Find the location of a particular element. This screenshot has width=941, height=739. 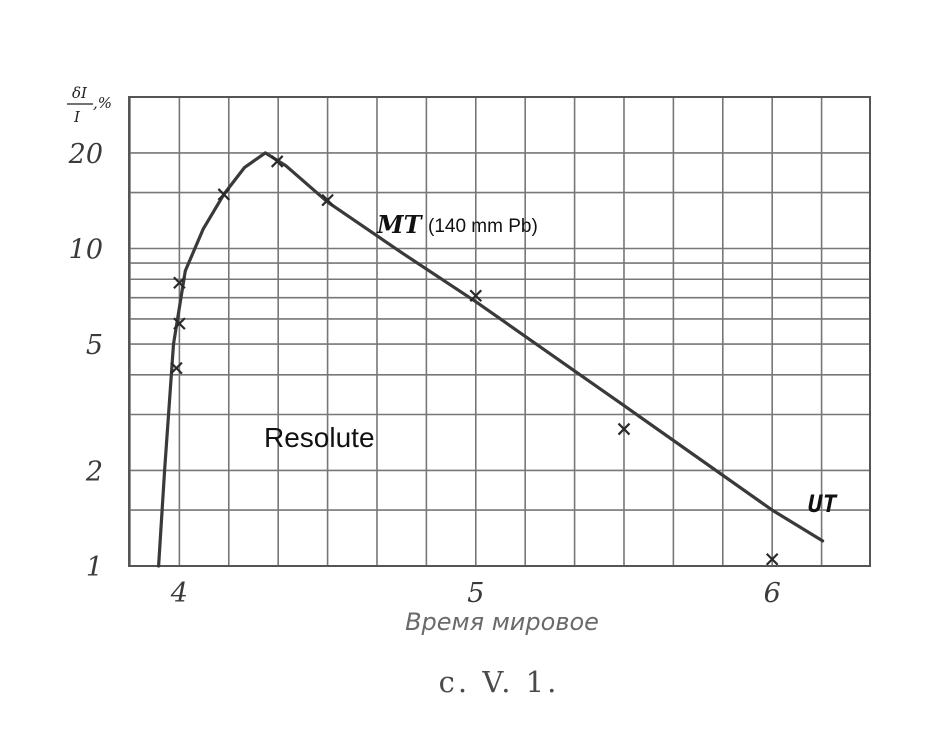

y-tick-label: 20 is located at coordinates (85, 154).